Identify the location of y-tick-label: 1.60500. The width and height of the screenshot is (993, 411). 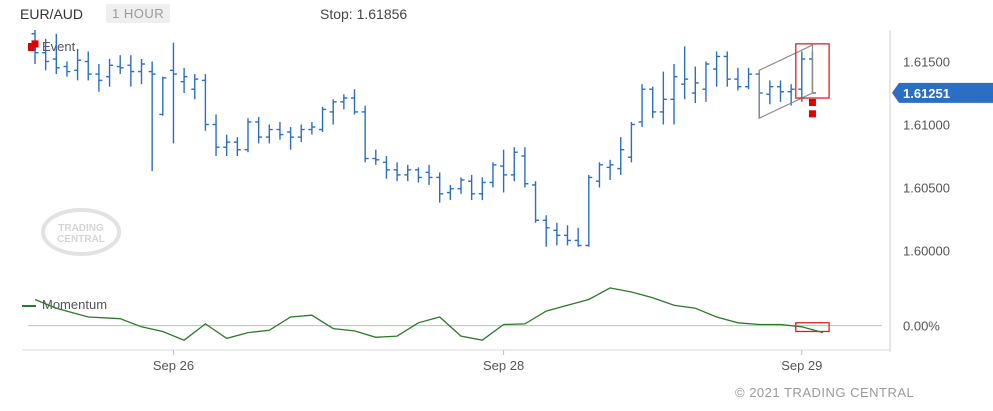
(926, 188).